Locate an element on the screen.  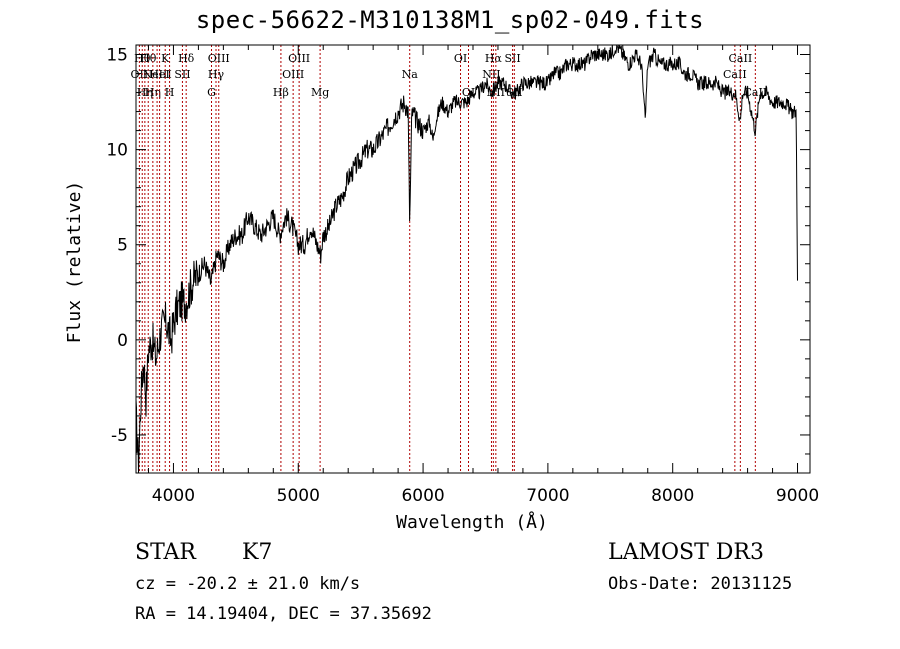
y-axis-label: Flux (relative) is located at coordinates (74, 262).